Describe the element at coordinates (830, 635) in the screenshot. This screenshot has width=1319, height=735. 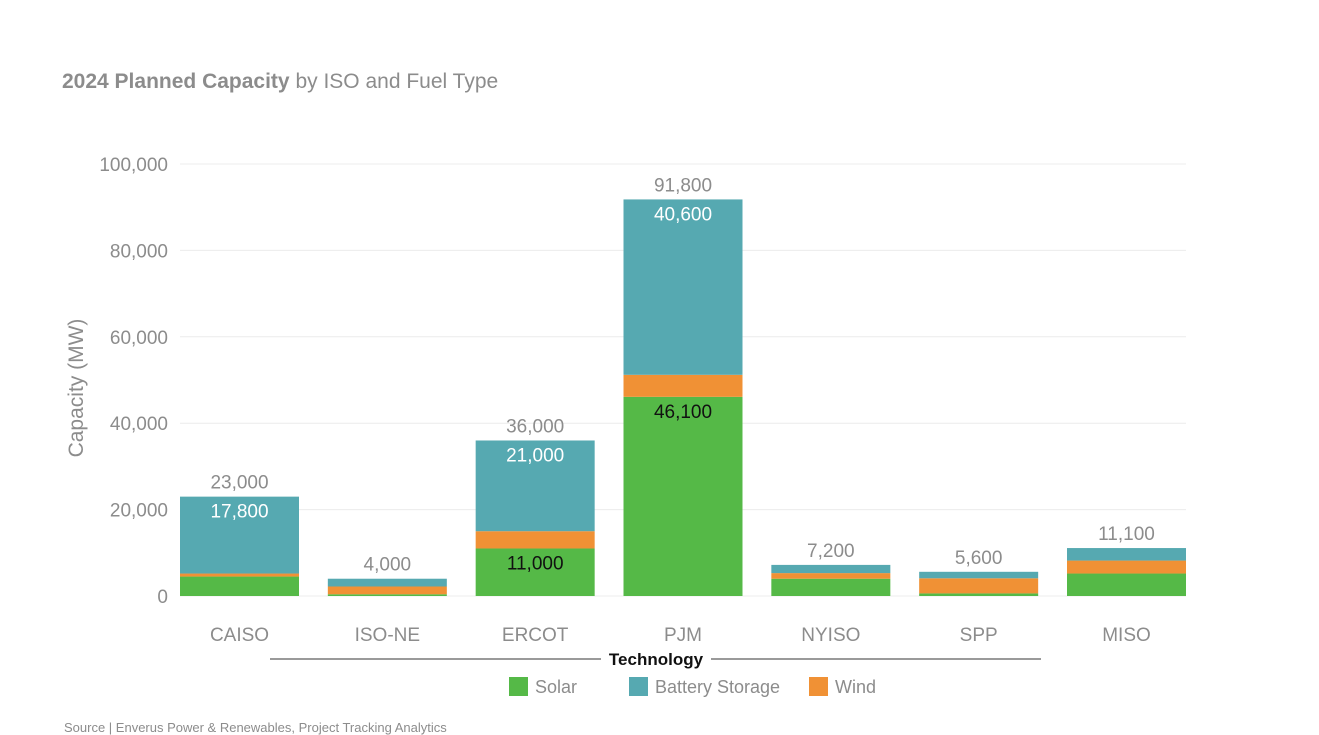
I see `x-tick-label: NYISO` at that location.